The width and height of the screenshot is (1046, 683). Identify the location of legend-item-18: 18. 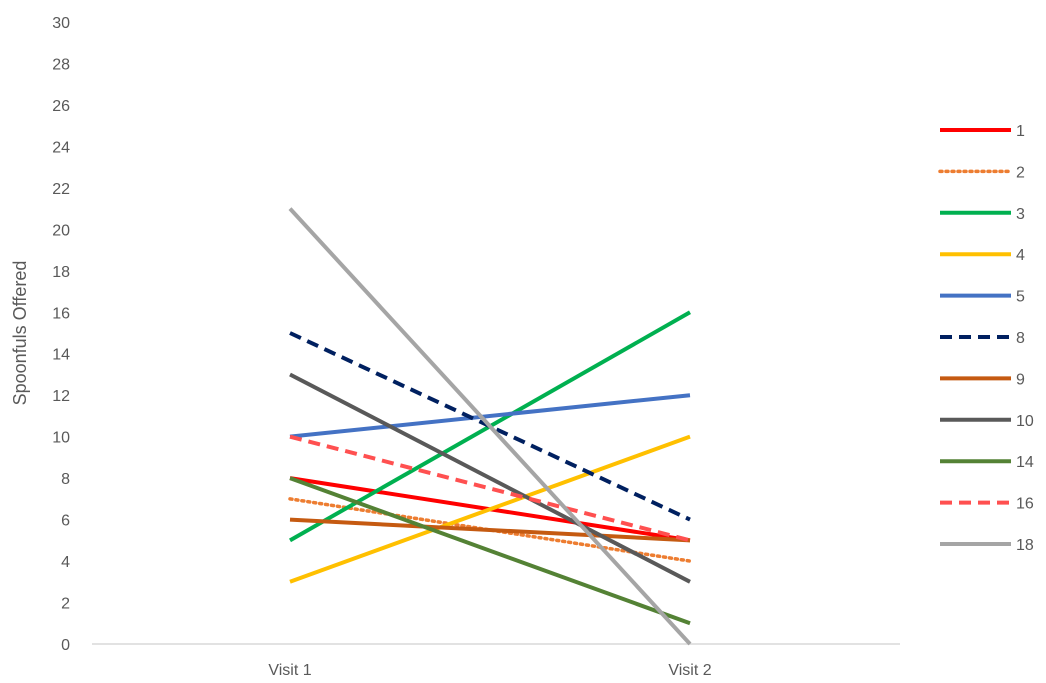
(987, 545).